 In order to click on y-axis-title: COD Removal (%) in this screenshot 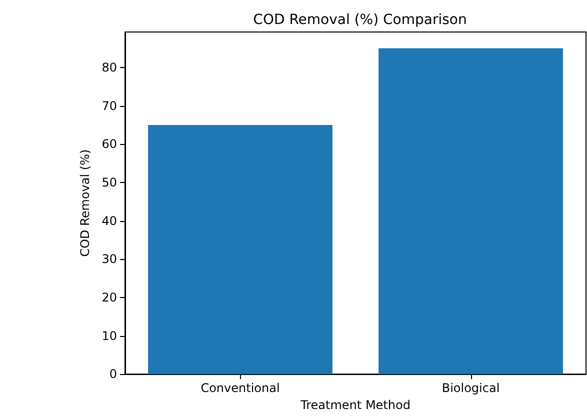, I will do `click(85, 203)`.